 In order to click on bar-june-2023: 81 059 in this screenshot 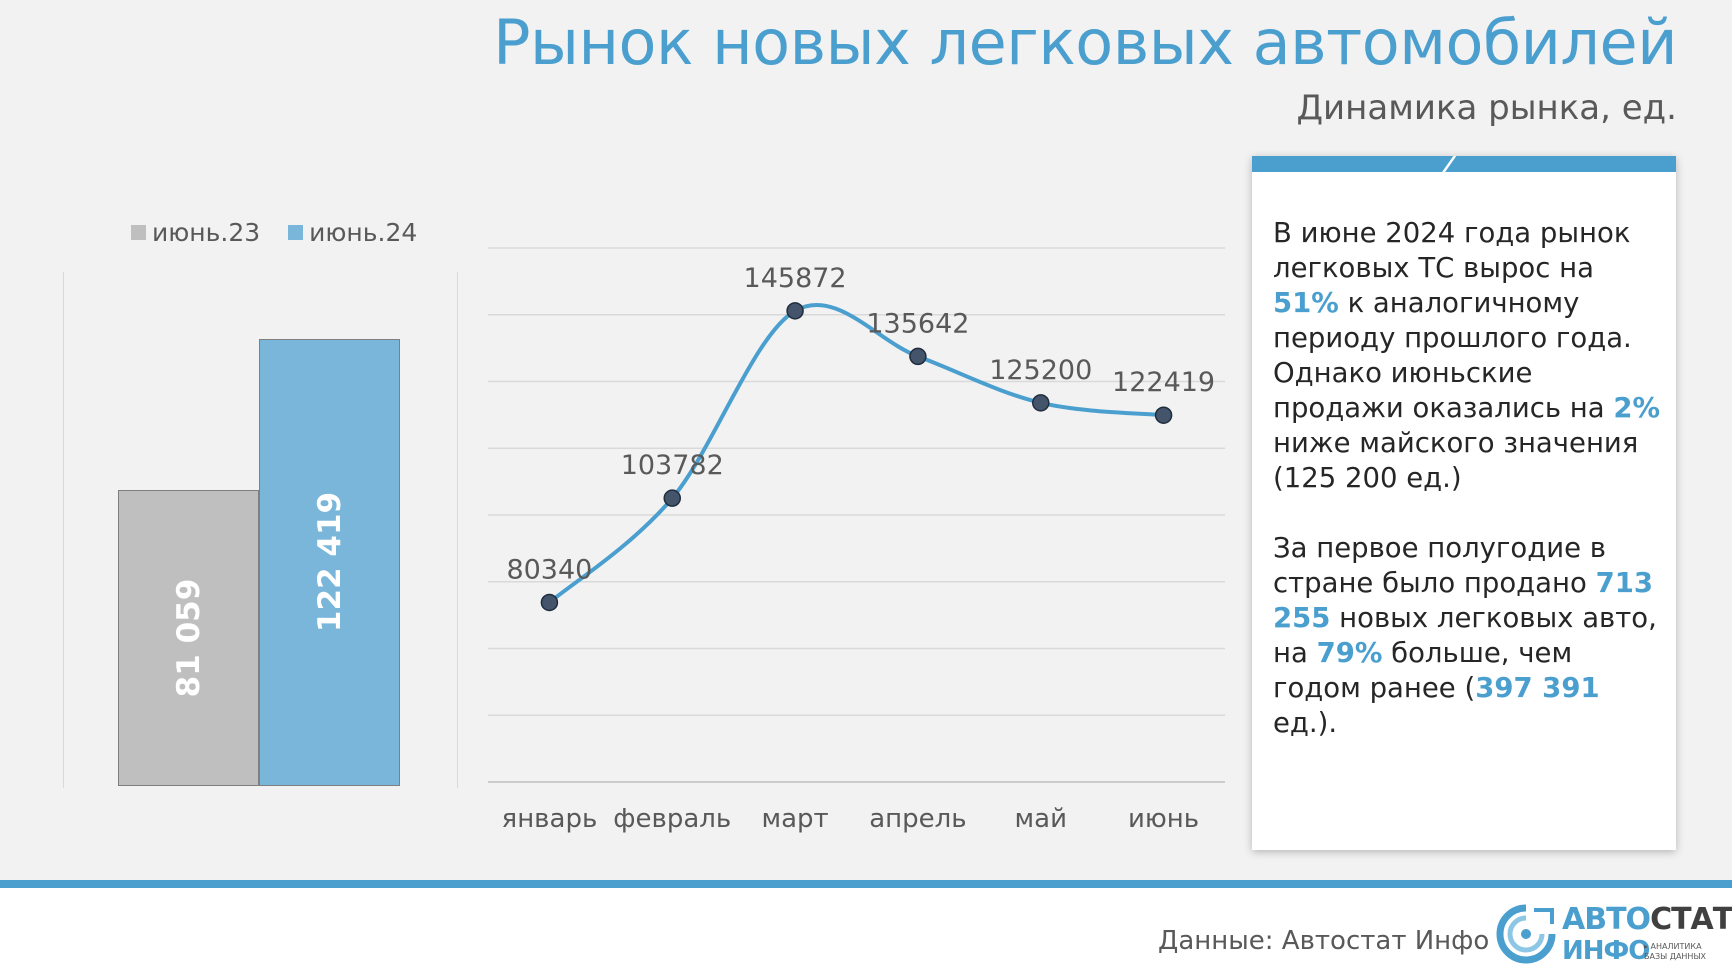, I will do `click(188, 638)`.